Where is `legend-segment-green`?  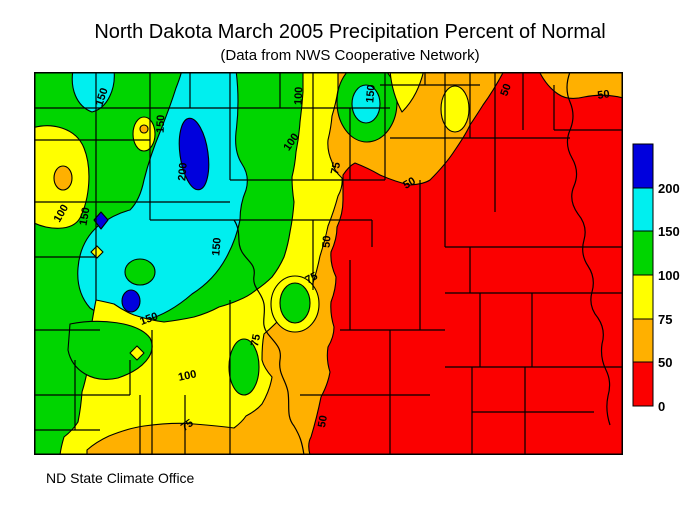
legend-segment-green is located at coordinates (643, 253).